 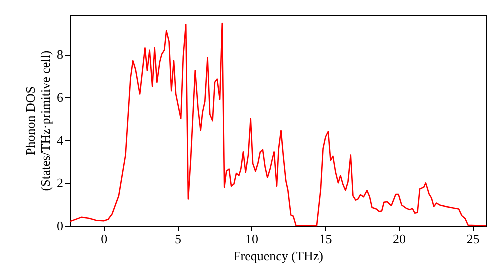 I want to click on x-tick-label: 20, so click(x=399, y=239).